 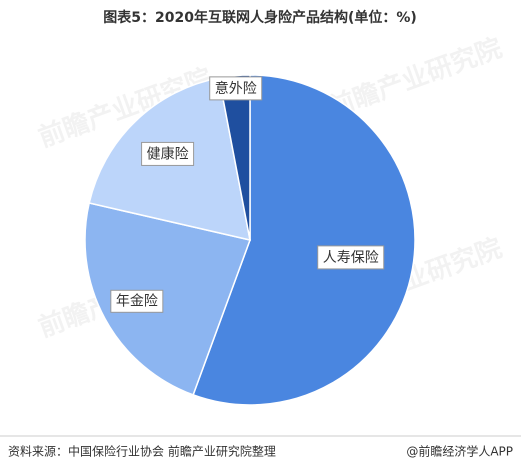 I want to click on category-label: 年金险, so click(x=137, y=301).